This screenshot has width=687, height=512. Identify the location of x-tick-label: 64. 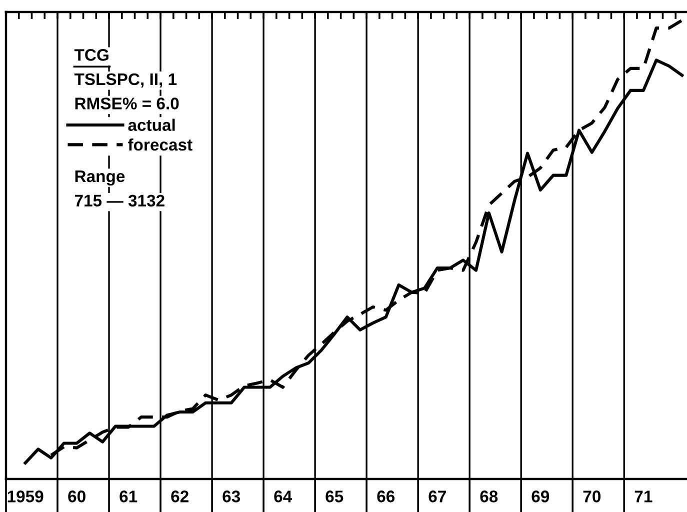
(283, 496).